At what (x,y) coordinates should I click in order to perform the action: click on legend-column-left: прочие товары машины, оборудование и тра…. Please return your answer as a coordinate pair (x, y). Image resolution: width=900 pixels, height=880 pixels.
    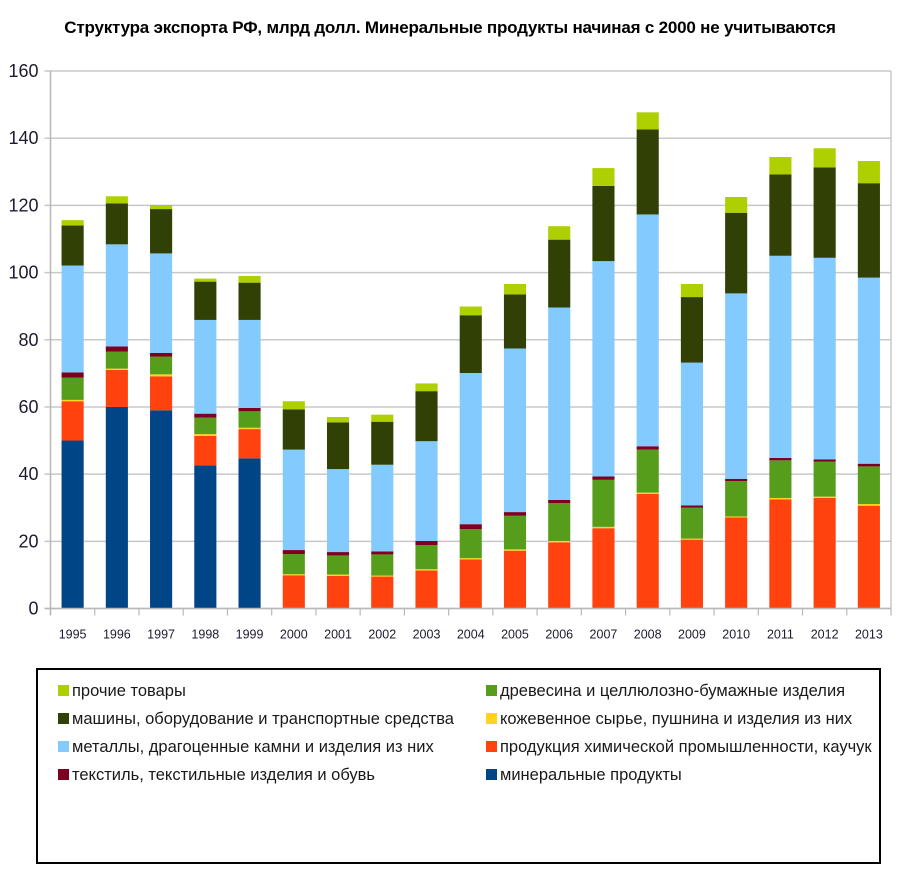
    Looking at the image, I should click on (258, 736).